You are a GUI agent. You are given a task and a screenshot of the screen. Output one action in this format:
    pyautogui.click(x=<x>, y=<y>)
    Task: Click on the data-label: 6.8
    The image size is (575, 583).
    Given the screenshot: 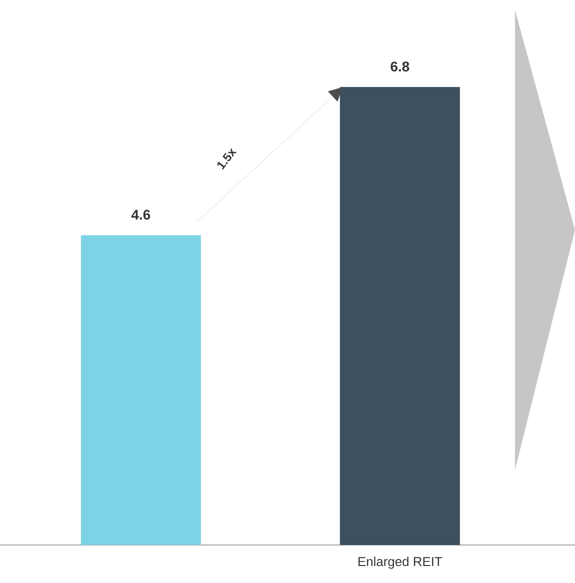 What is the action you would take?
    pyautogui.click(x=400, y=67)
    